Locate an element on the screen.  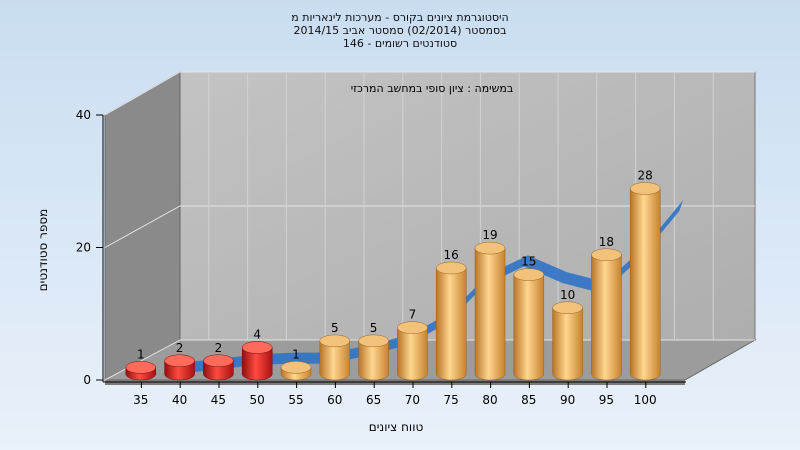
x-tick-label: 45 is located at coordinates (218, 400).